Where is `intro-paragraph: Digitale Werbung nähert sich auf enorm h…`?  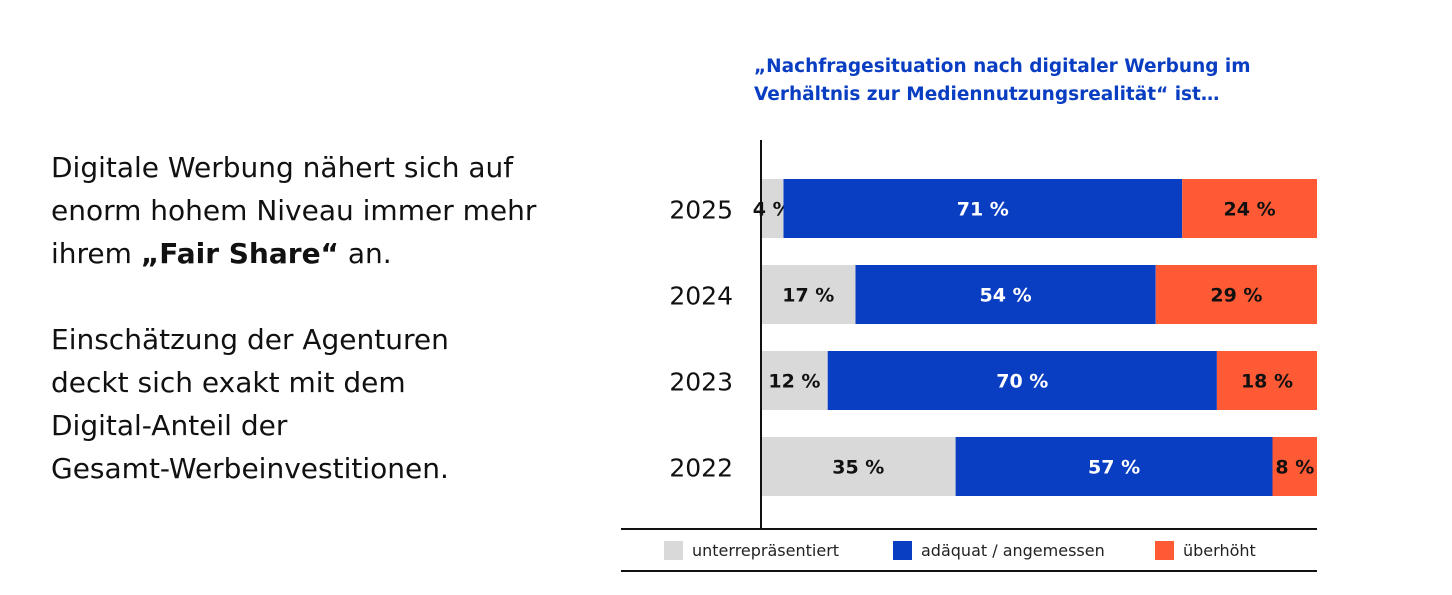
intro-paragraph: Digitale Werbung nähert sich auf enorm h… is located at coordinates (331, 210).